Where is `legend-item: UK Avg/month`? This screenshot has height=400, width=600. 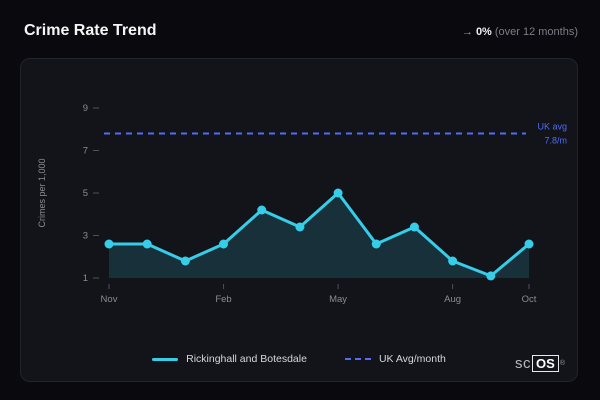
legend-item: UK Avg/month is located at coordinates (395, 359).